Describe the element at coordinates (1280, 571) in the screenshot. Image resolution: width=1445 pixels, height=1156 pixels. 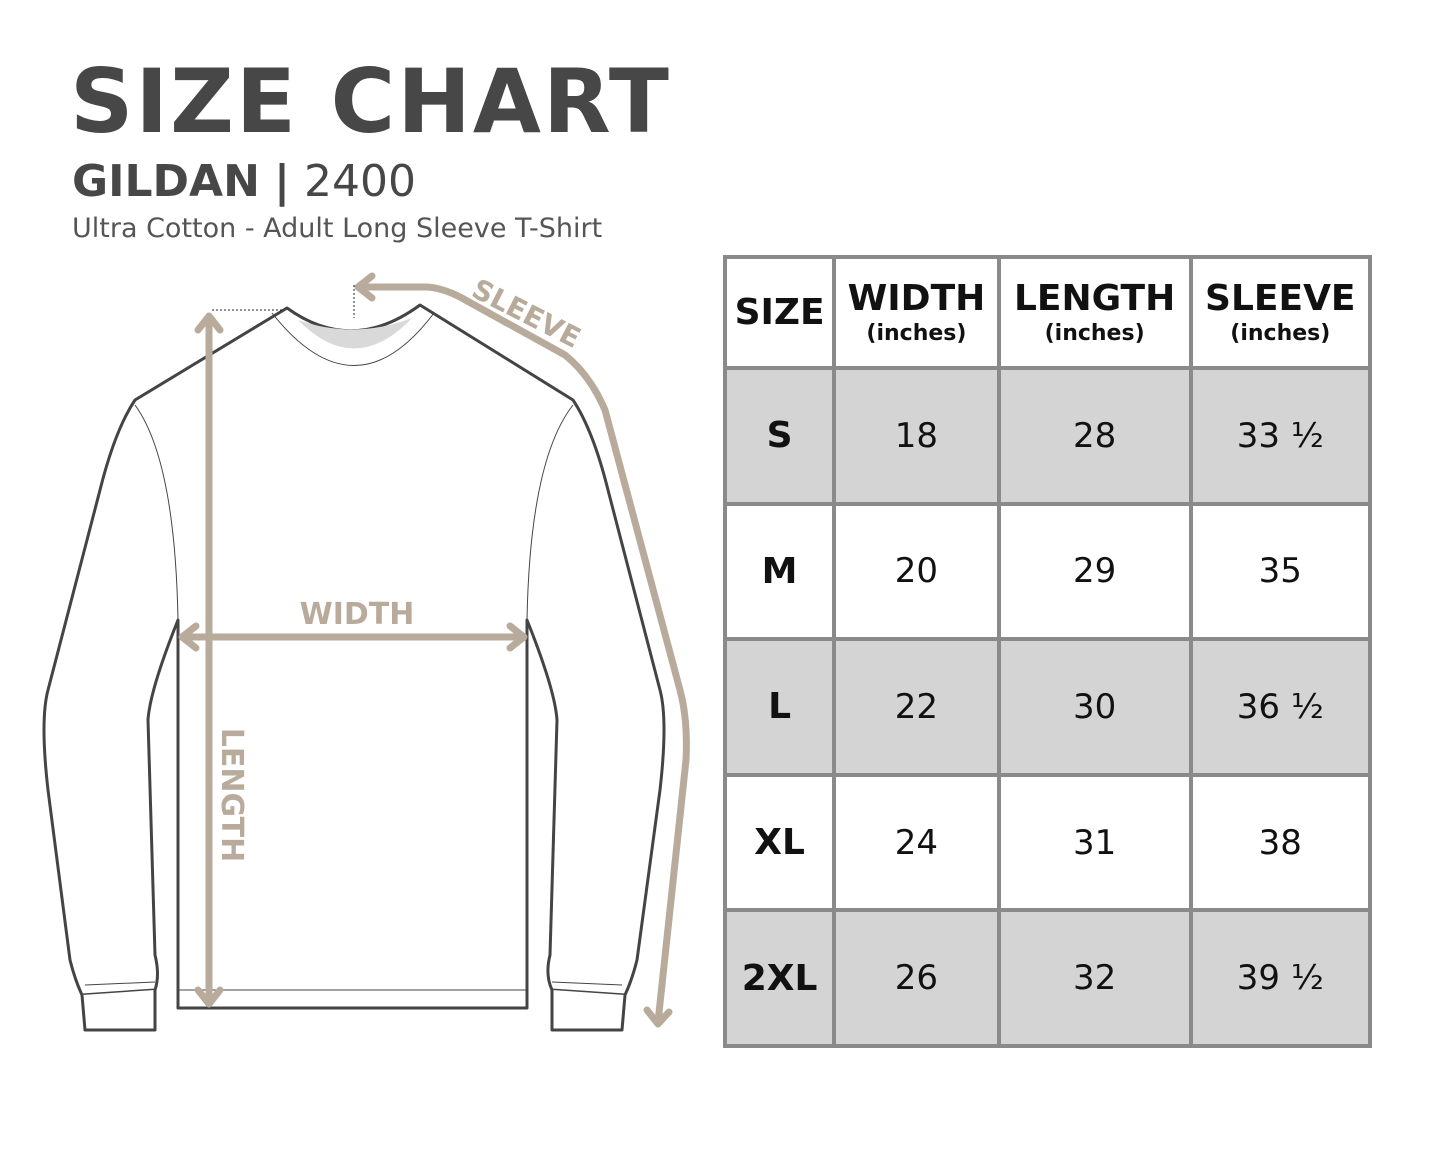
I see `sleeve-cell: 35` at that location.